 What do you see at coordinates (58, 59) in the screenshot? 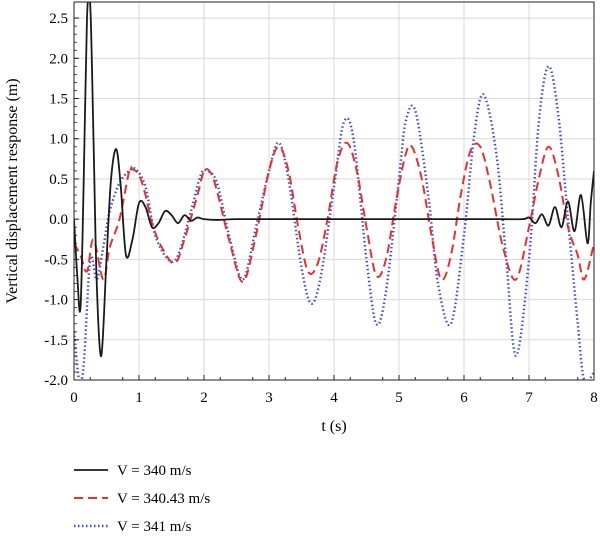
I see `y-tick-label: 2.0` at bounding box center [58, 59].